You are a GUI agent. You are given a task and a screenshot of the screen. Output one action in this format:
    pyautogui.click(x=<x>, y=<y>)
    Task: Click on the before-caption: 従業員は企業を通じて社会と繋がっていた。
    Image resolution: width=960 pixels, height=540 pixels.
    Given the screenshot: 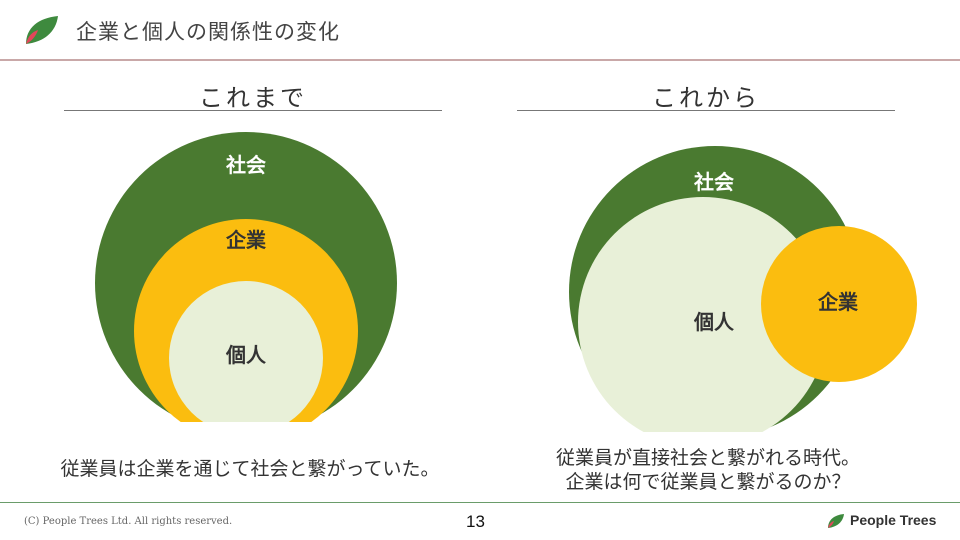 What is the action you would take?
    pyautogui.click(x=250, y=469)
    